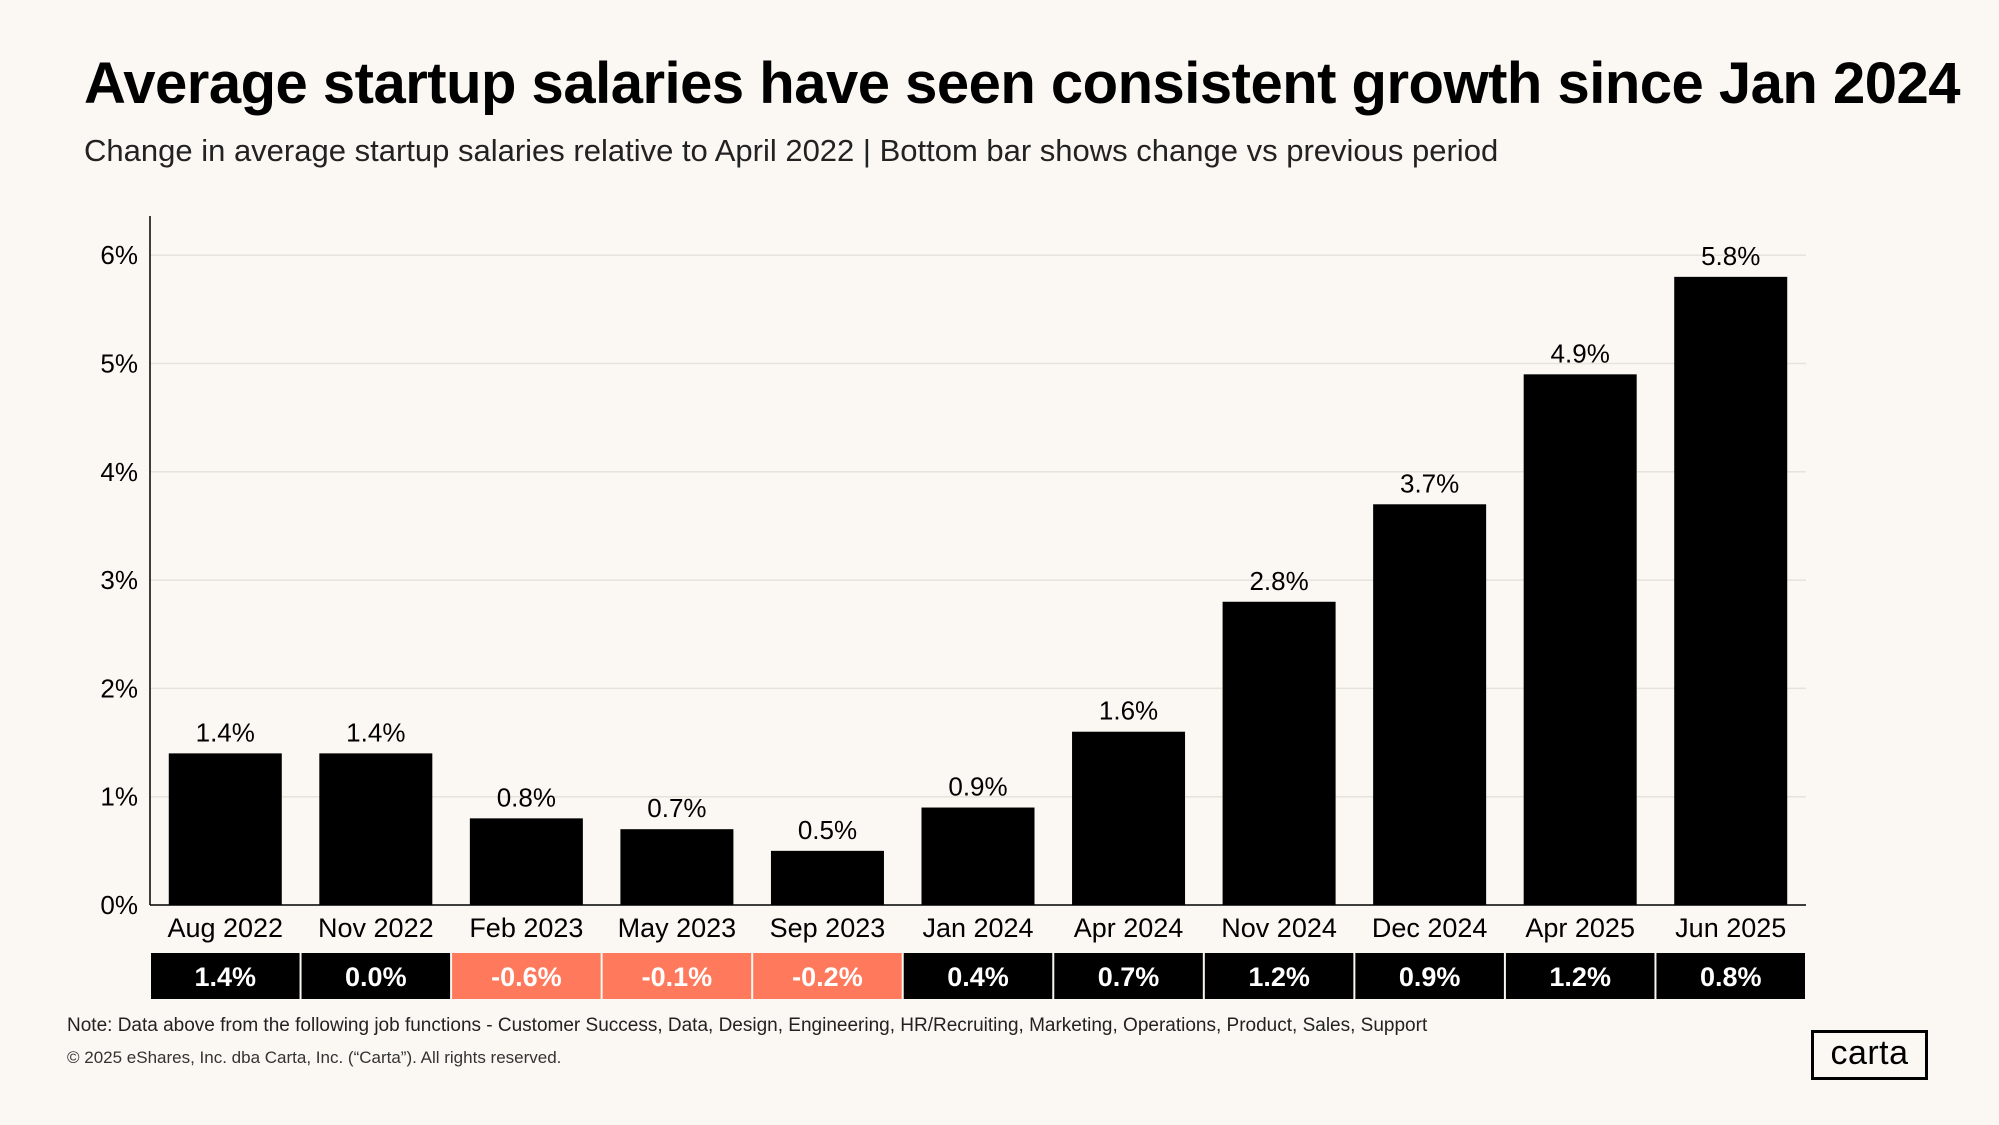  What do you see at coordinates (225, 928) in the screenshot?
I see `category-label: Aug 2022` at bounding box center [225, 928].